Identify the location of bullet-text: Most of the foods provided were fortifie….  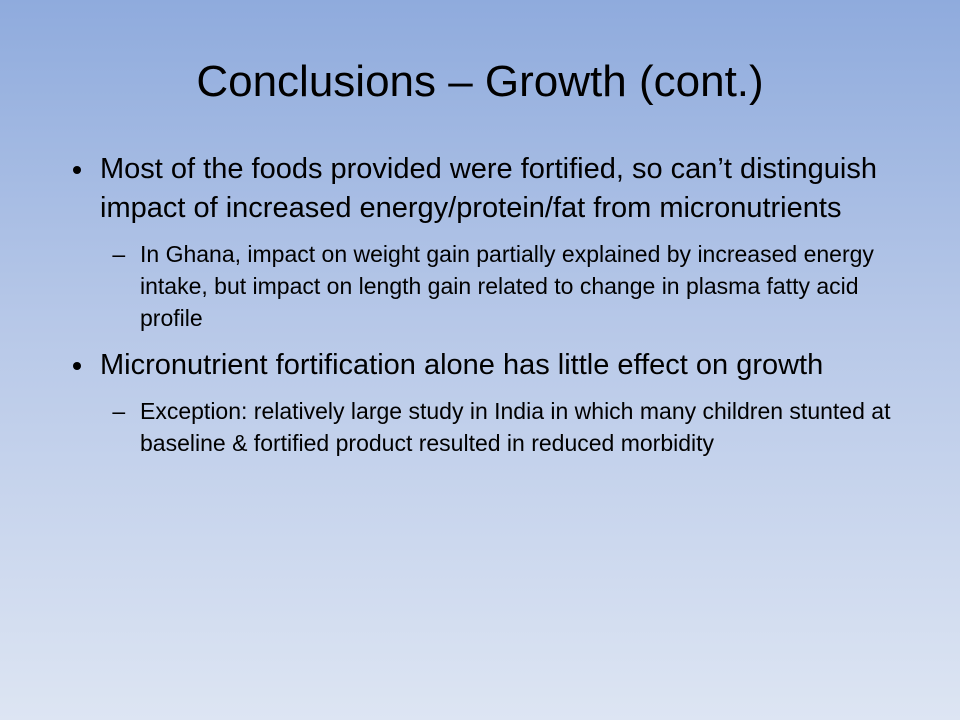
(488, 188).